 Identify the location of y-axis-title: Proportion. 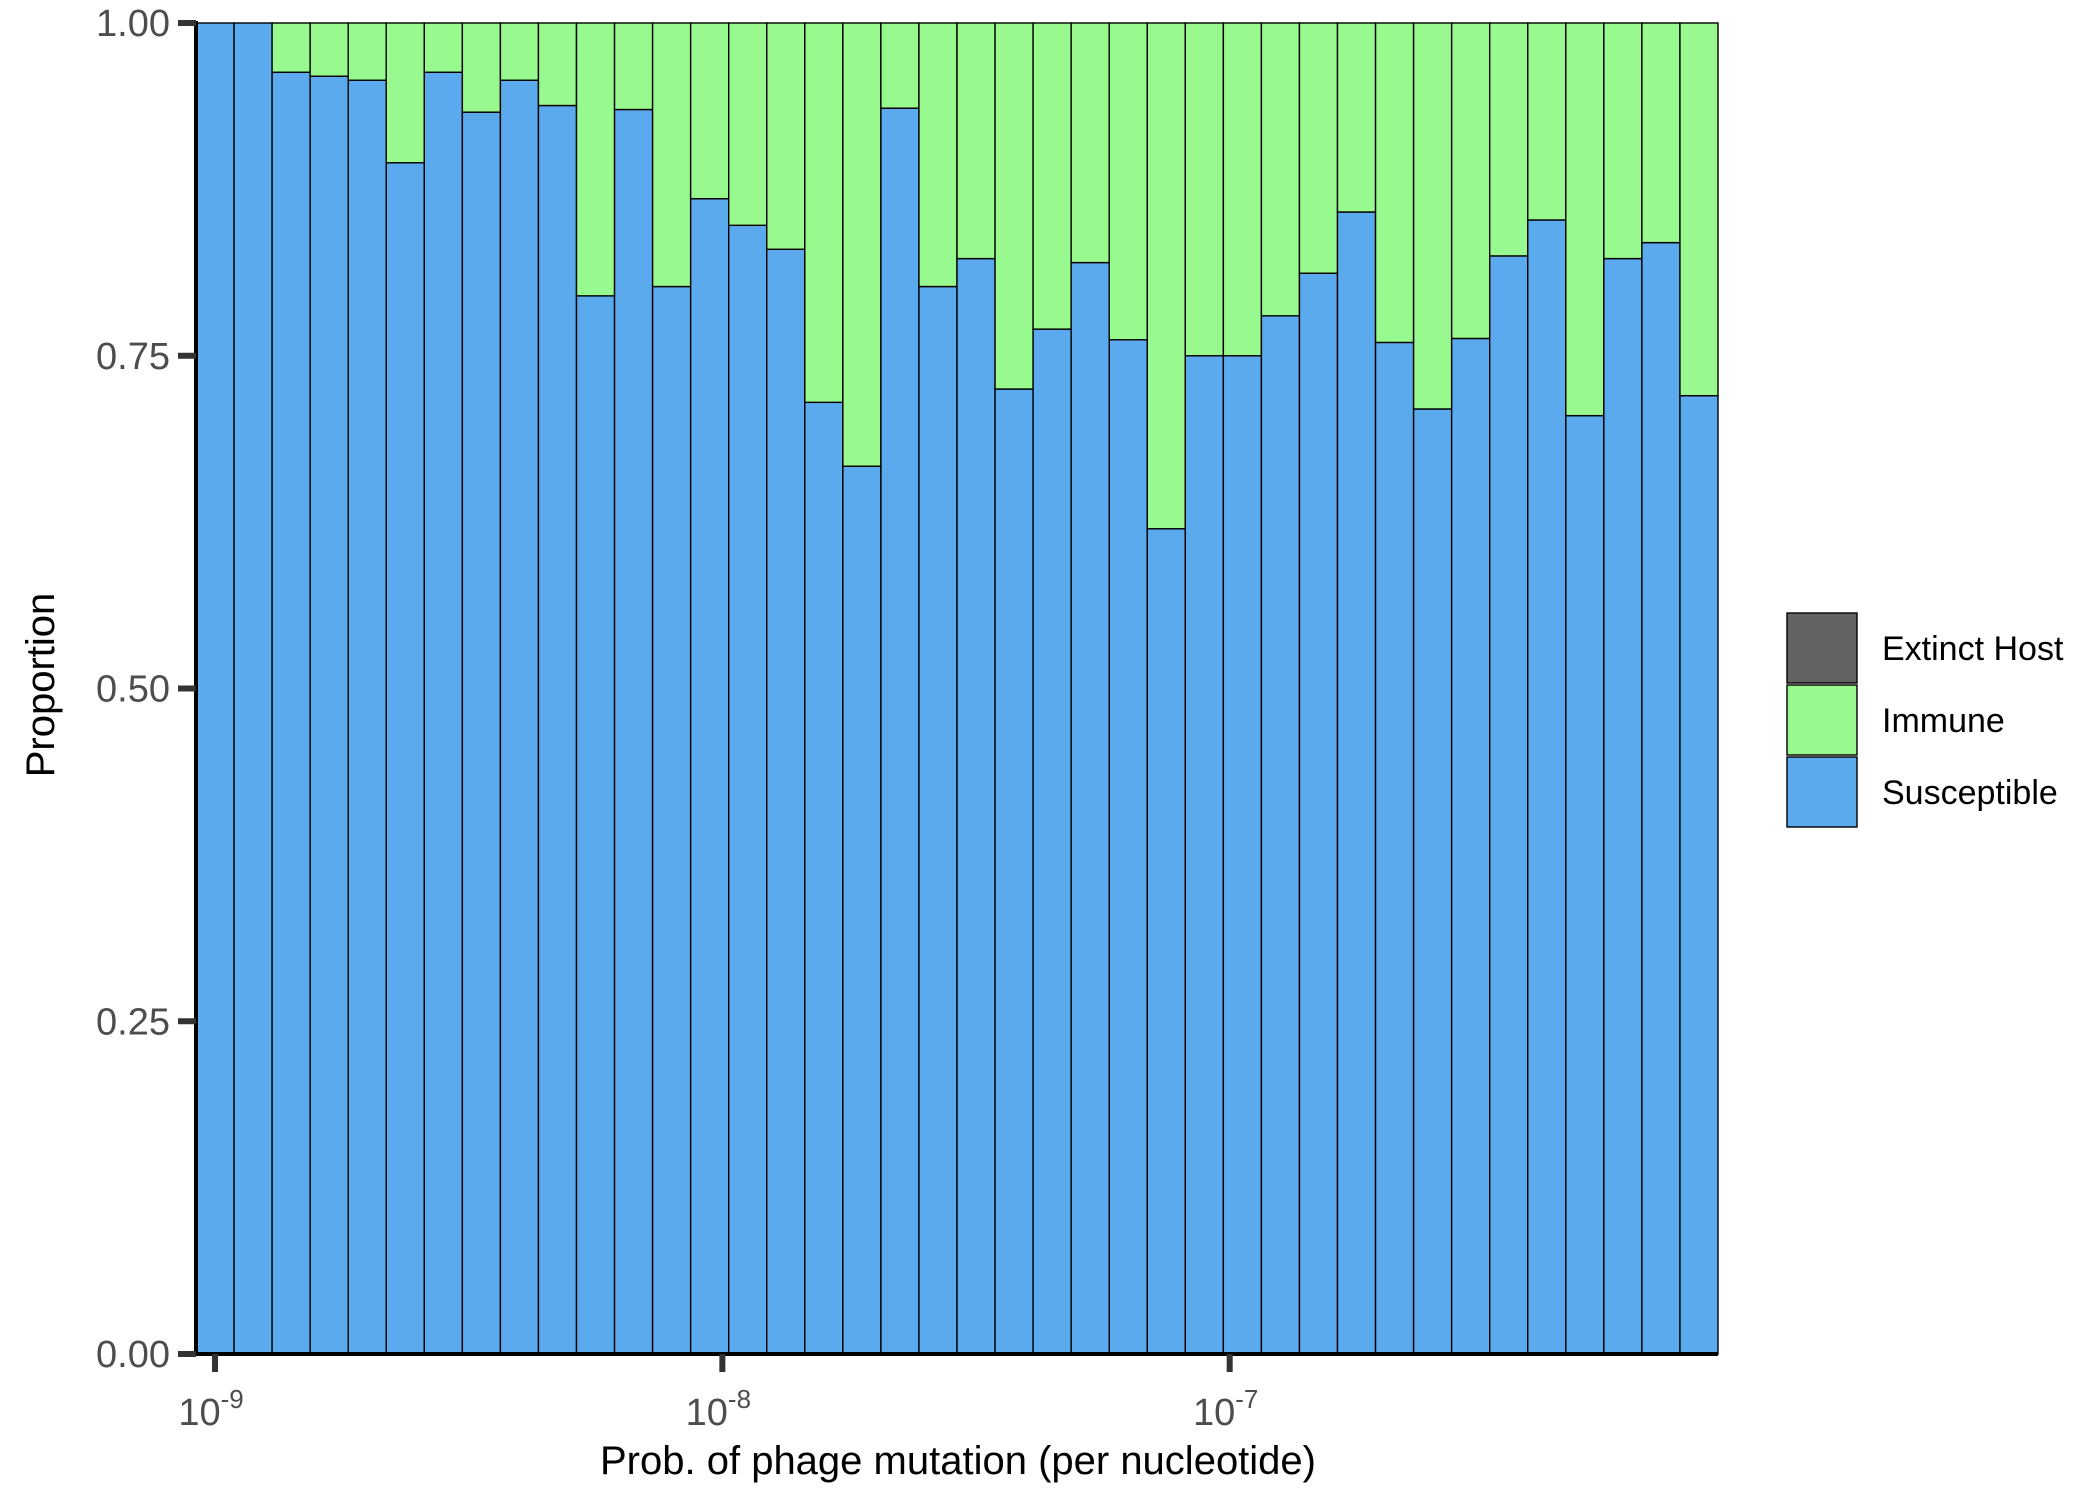
(41, 685).